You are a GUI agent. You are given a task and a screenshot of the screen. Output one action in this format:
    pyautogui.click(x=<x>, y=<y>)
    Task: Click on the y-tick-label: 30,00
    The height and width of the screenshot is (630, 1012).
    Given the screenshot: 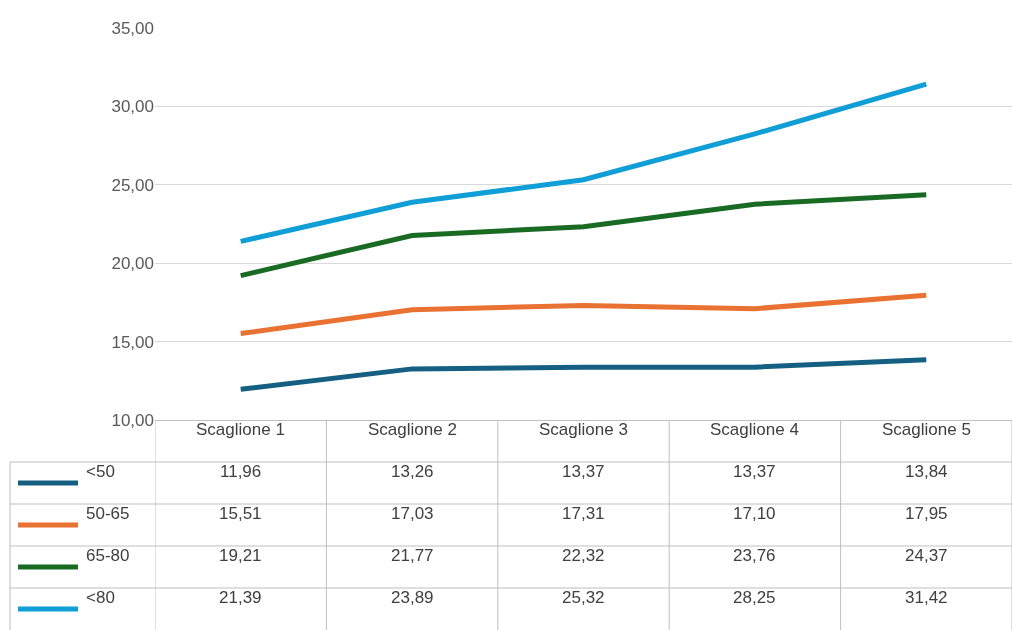 What is the action you would take?
    pyautogui.click(x=132, y=107)
    